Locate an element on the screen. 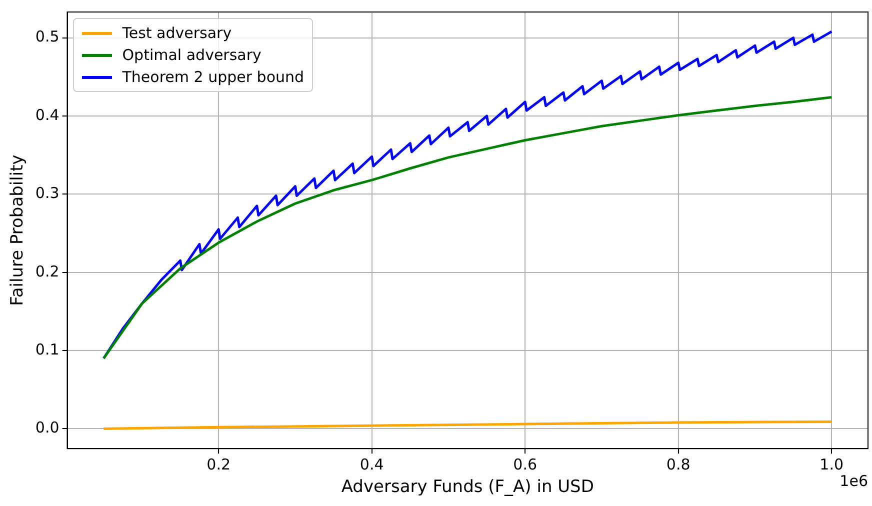  y-tick-label: 0.2 is located at coordinates (47, 271).